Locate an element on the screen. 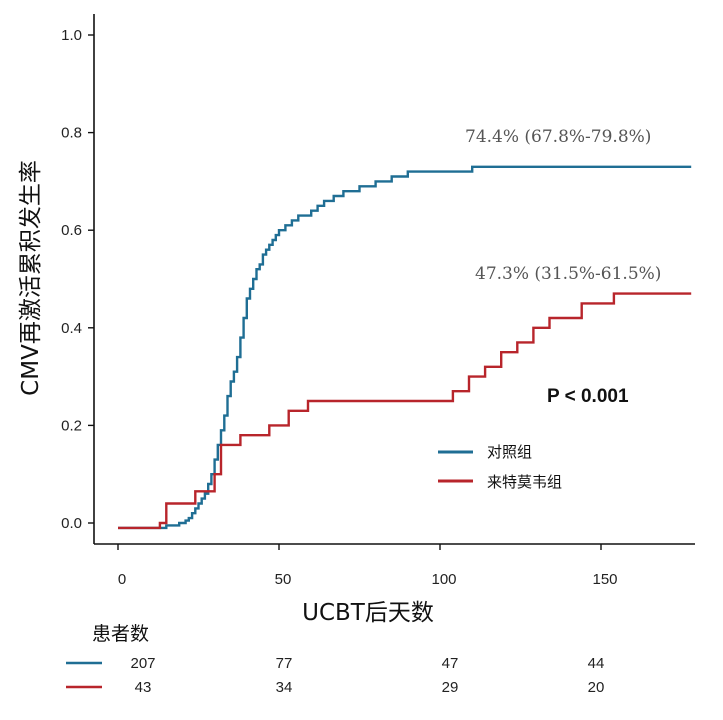 The width and height of the screenshot is (723, 720). y-axis-title: CMV再激活累积发生率 is located at coordinates (31, 278).